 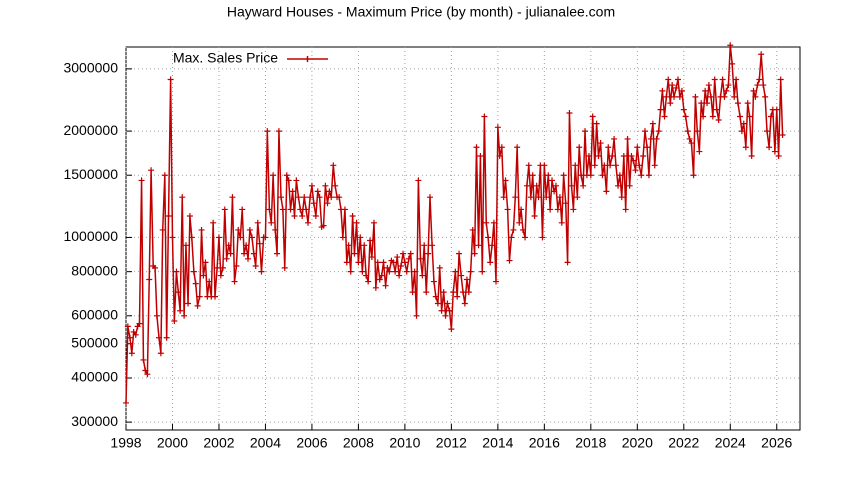 I want to click on legend-label: Max. Sales Price, so click(x=225, y=58).